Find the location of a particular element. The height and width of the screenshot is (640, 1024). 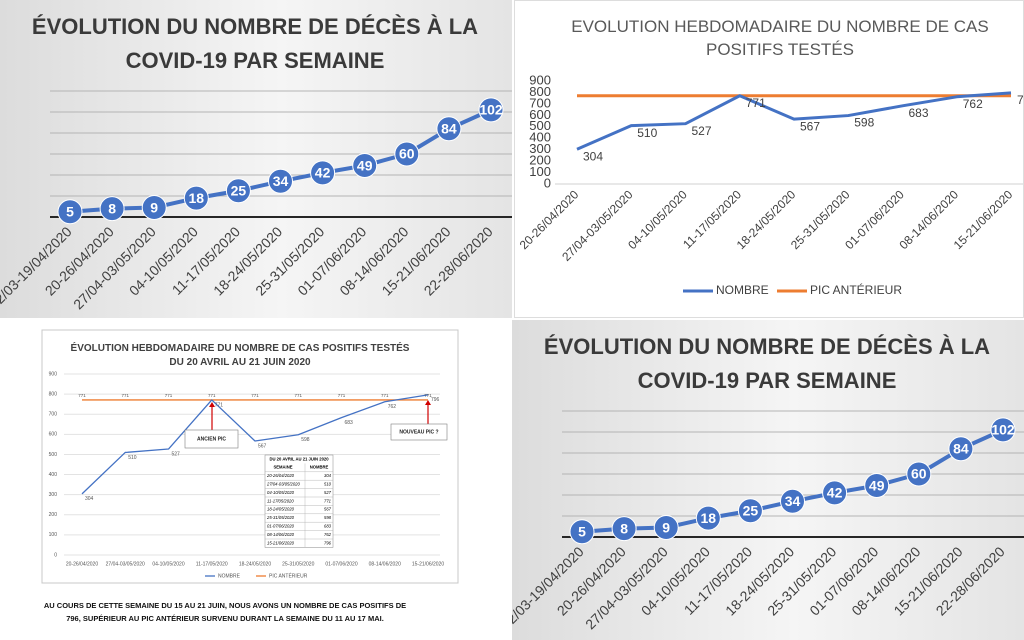

x-tick-label: 18-24/05/2020 is located at coordinates (255, 564).